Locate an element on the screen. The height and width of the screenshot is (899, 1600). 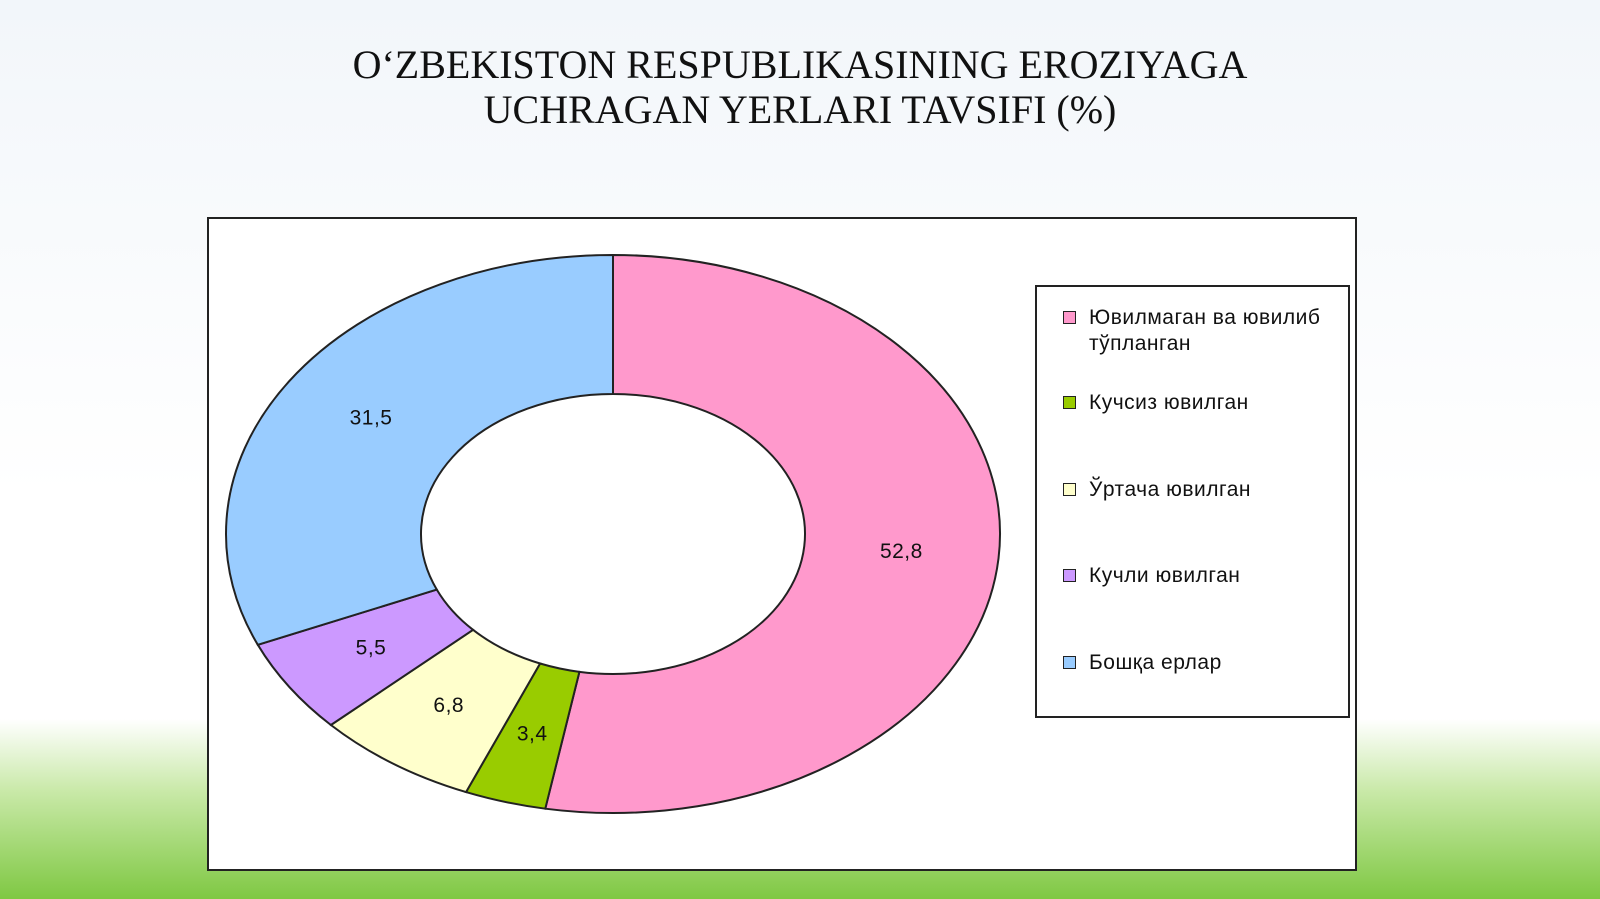
legend-label: Ўртача ювилган is located at coordinates (1170, 489).